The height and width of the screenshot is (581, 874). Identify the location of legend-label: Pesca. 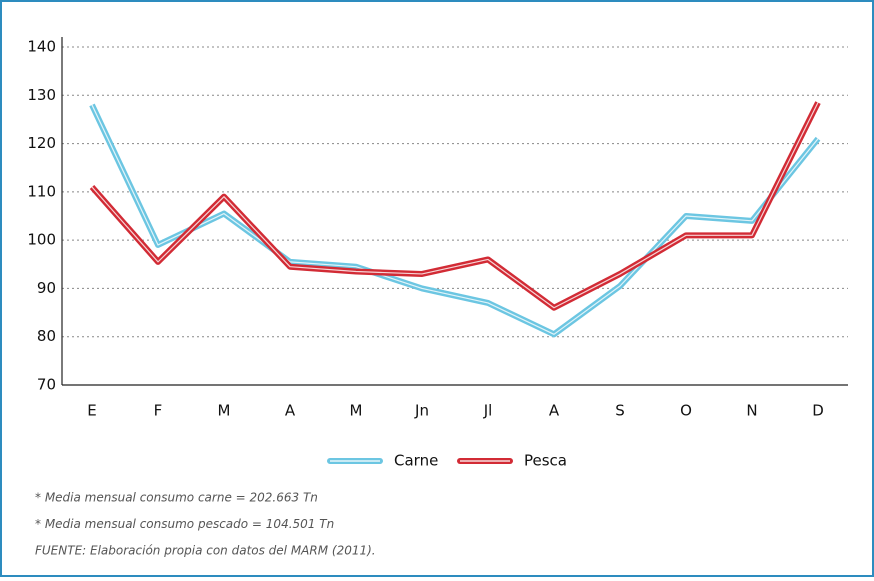
(545, 461).